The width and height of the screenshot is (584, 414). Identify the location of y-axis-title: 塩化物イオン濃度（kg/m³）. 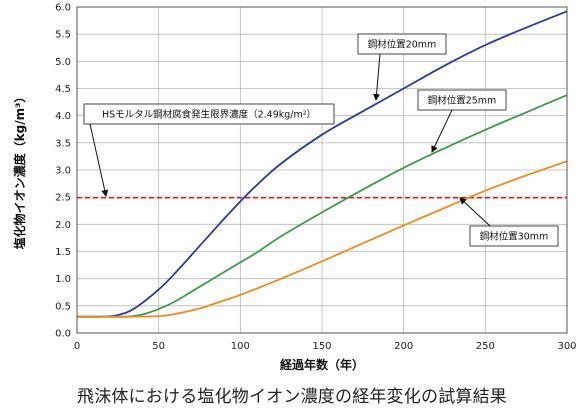
(19, 170).